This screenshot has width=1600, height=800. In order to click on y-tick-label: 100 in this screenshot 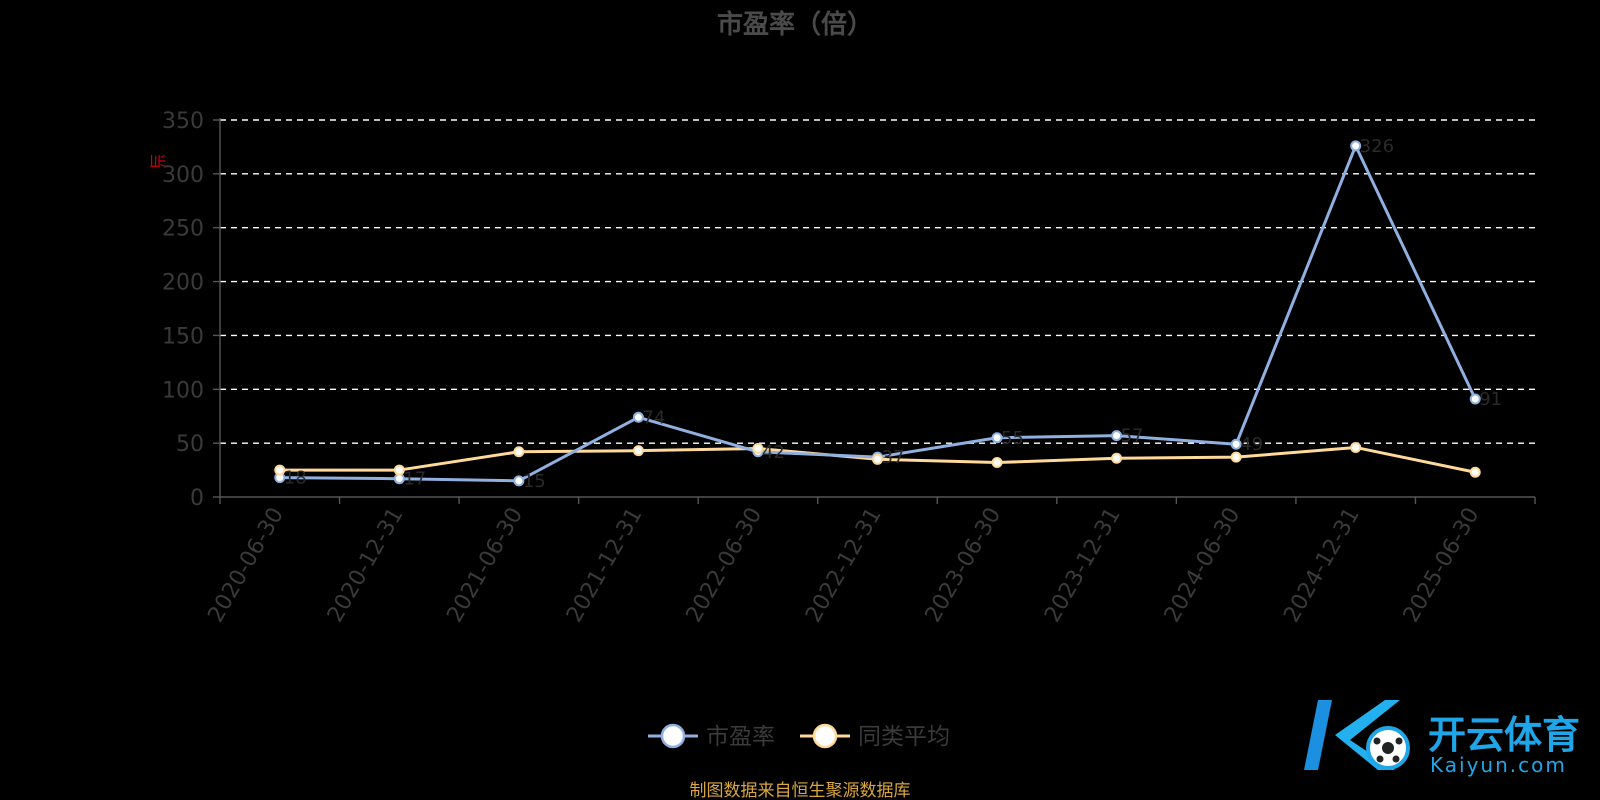, I will do `click(183, 390)`.